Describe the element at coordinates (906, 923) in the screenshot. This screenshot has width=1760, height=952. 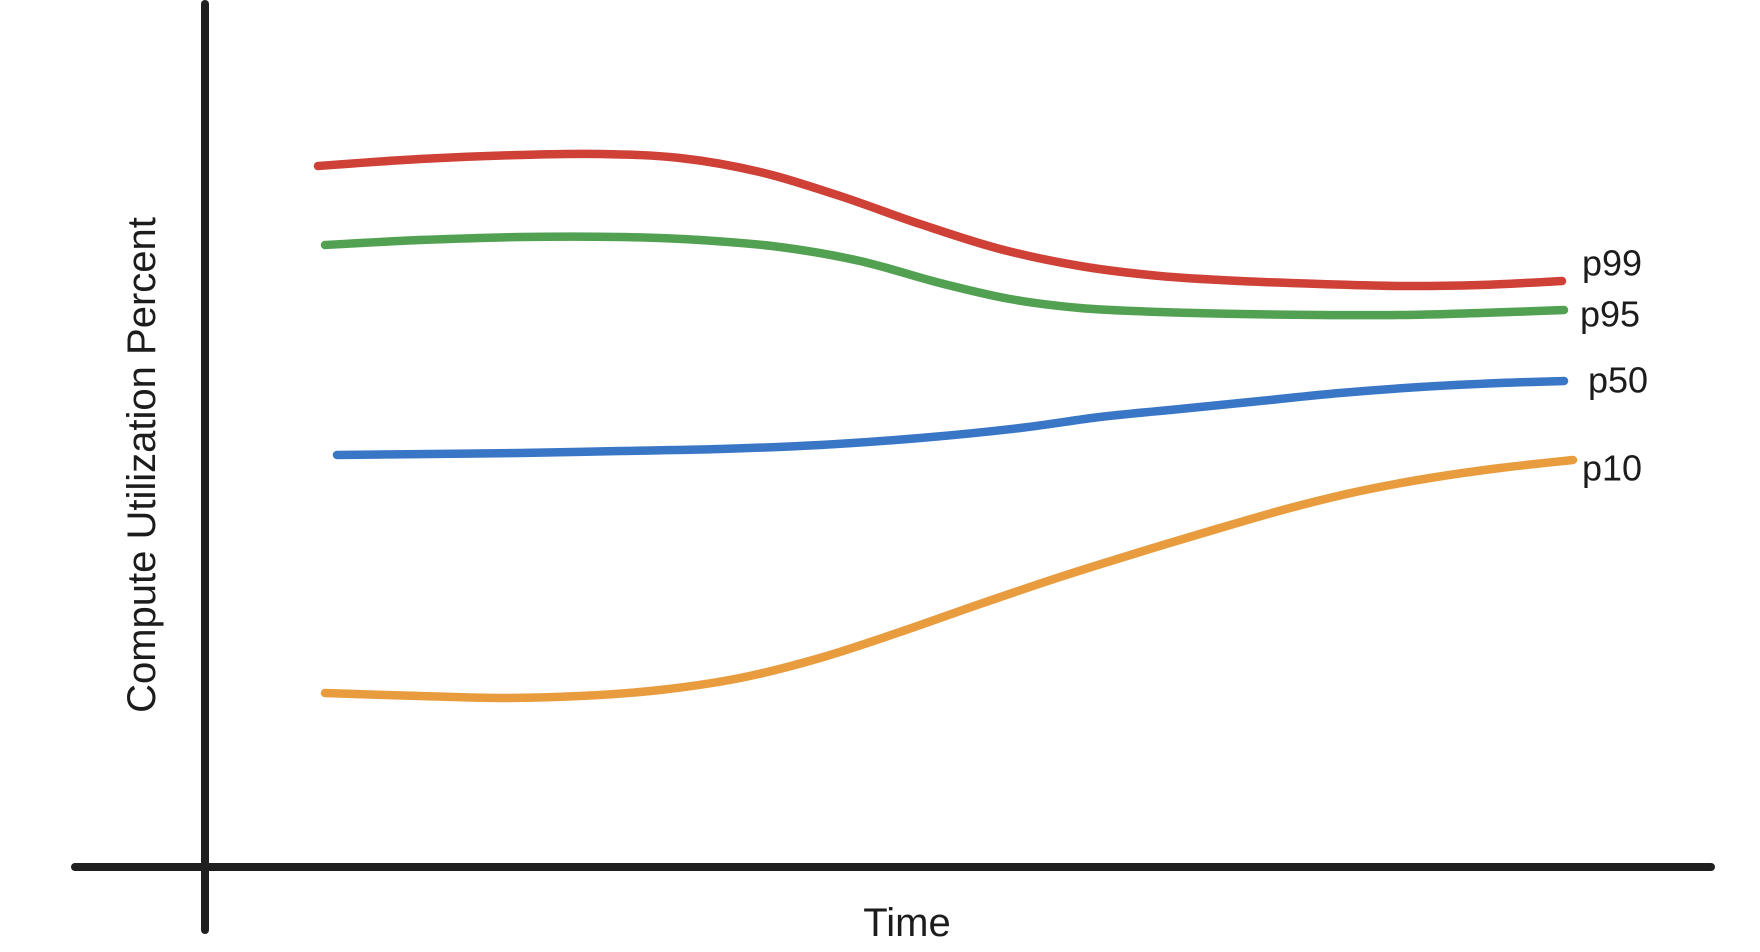
I see `x-axis-title: Time` at that location.